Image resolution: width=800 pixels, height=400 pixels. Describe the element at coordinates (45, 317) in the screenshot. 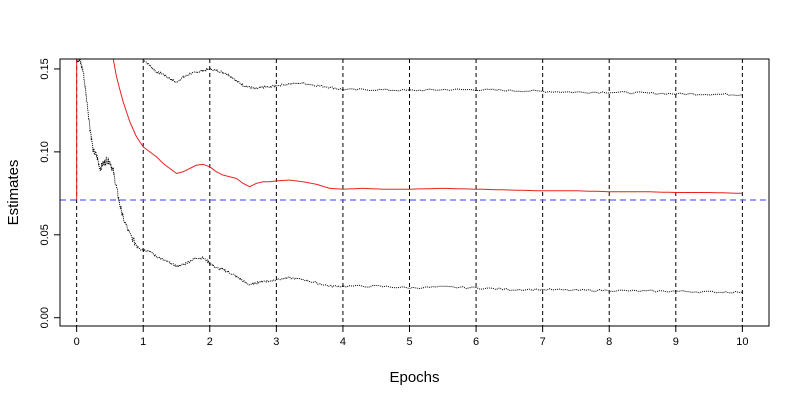

I see `y-tick-label: 0.00` at that location.